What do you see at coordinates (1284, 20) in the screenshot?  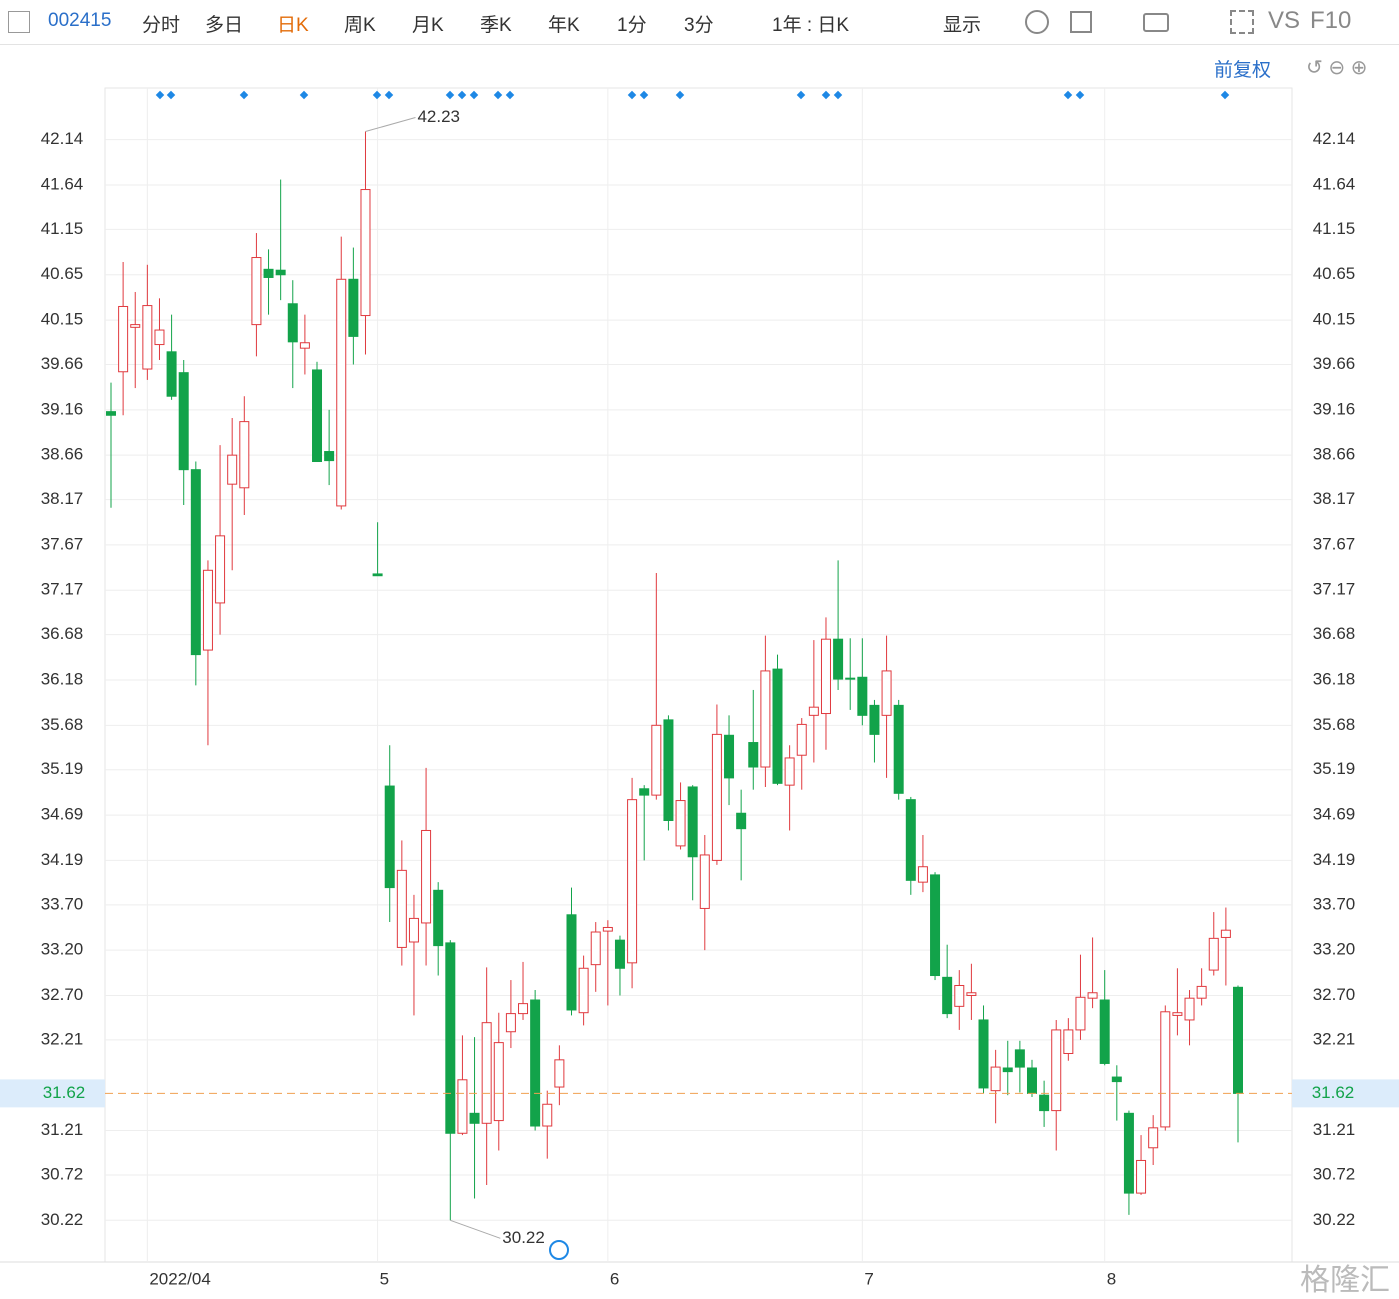 I see `vs-button: VS` at bounding box center [1284, 20].